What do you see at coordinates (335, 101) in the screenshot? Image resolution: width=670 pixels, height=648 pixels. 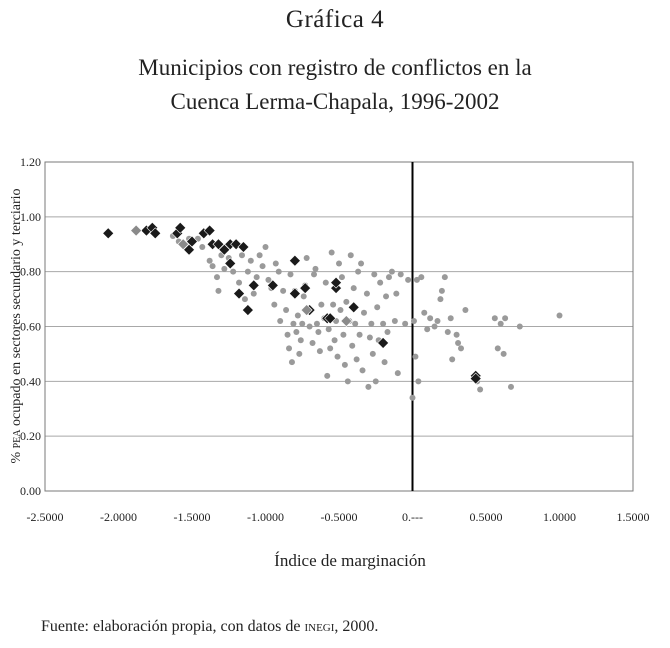 I see `figure-title-line-2: Cuenca Lerma-Chapala, 1996-2002` at bounding box center [335, 101].